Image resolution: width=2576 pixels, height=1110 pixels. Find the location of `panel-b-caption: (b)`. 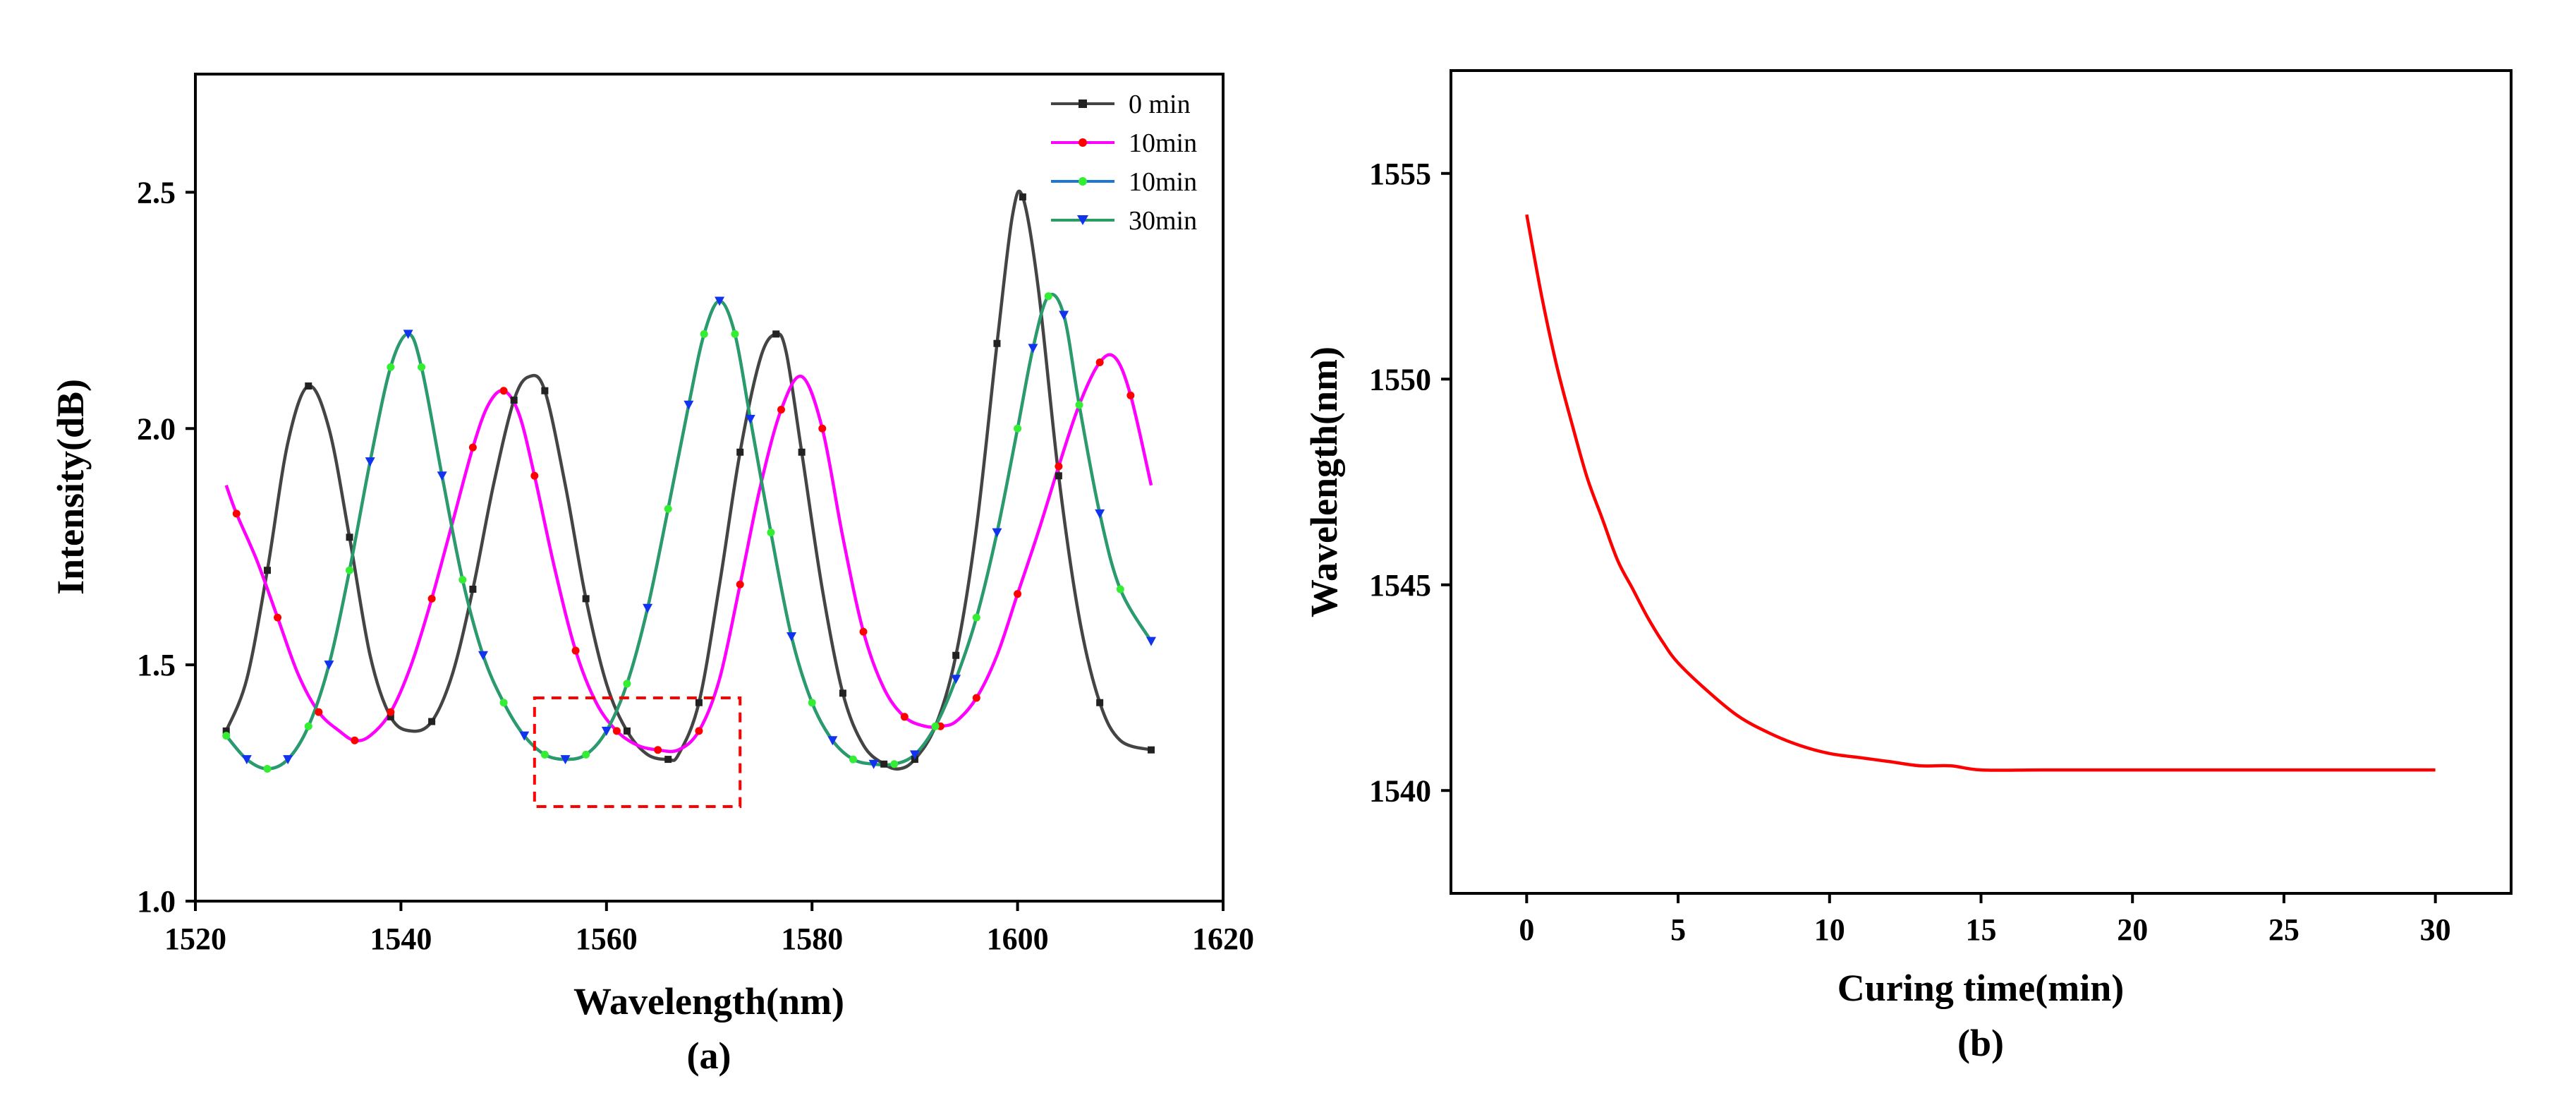

panel-b-caption: (b) is located at coordinates (1980, 1043).